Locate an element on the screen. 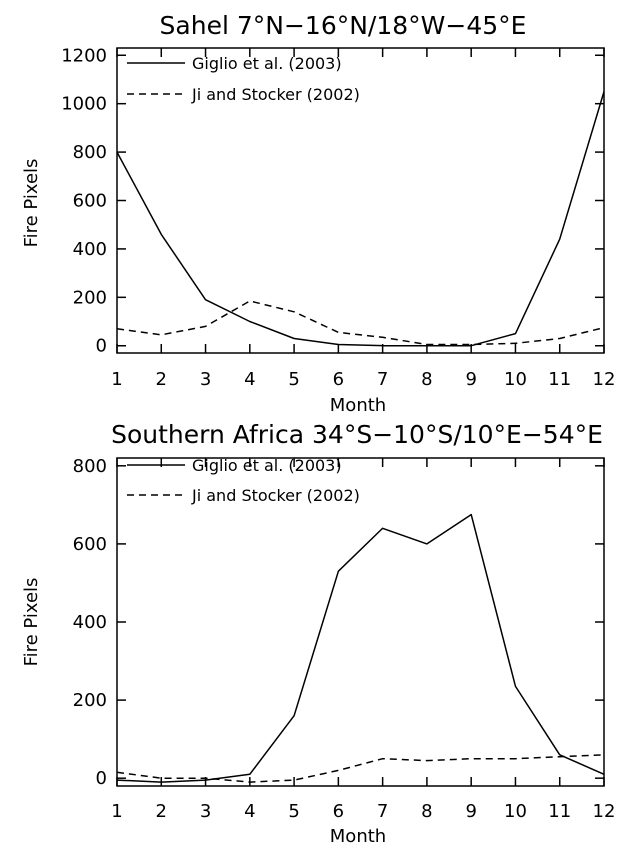 Image resolution: width=633 pixels, height=850 pixels. y-tick-label: 1200 is located at coordinates (84, 55).